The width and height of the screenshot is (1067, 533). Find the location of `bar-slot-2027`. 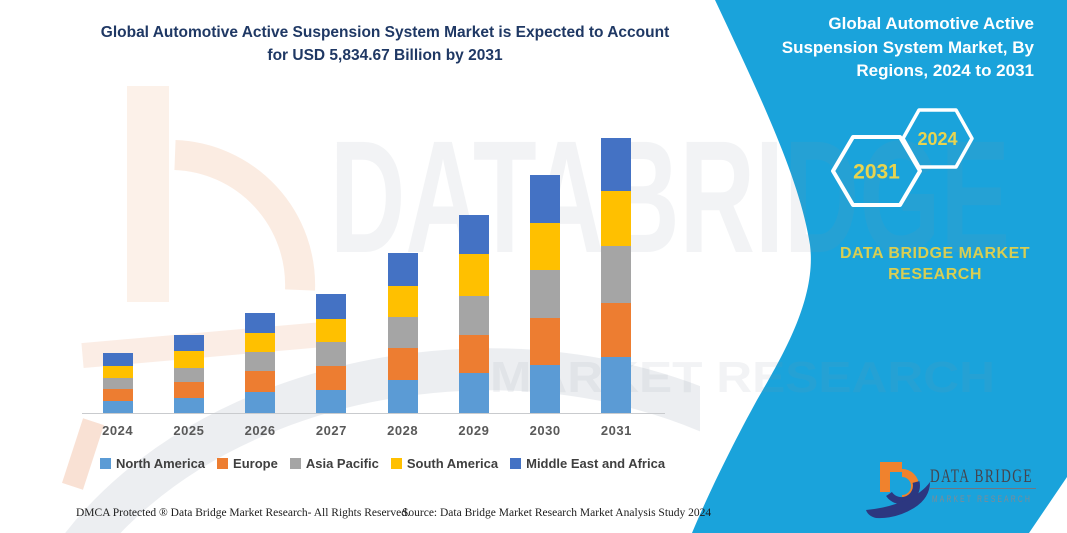

bar-slot-2027 is located at coordinates (331, 271).